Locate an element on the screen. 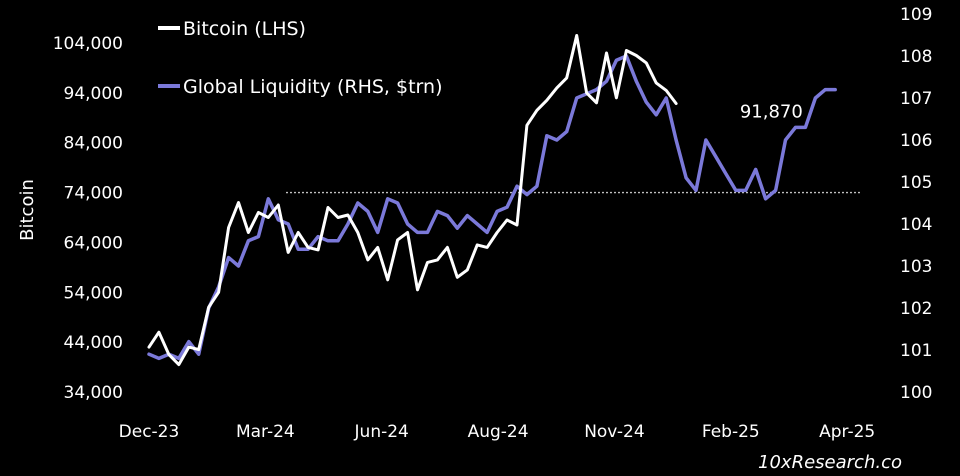 The width and height of the screenshot is (960, 476). source-credit: 10xResearch.co is located at coordinates (830, 462).